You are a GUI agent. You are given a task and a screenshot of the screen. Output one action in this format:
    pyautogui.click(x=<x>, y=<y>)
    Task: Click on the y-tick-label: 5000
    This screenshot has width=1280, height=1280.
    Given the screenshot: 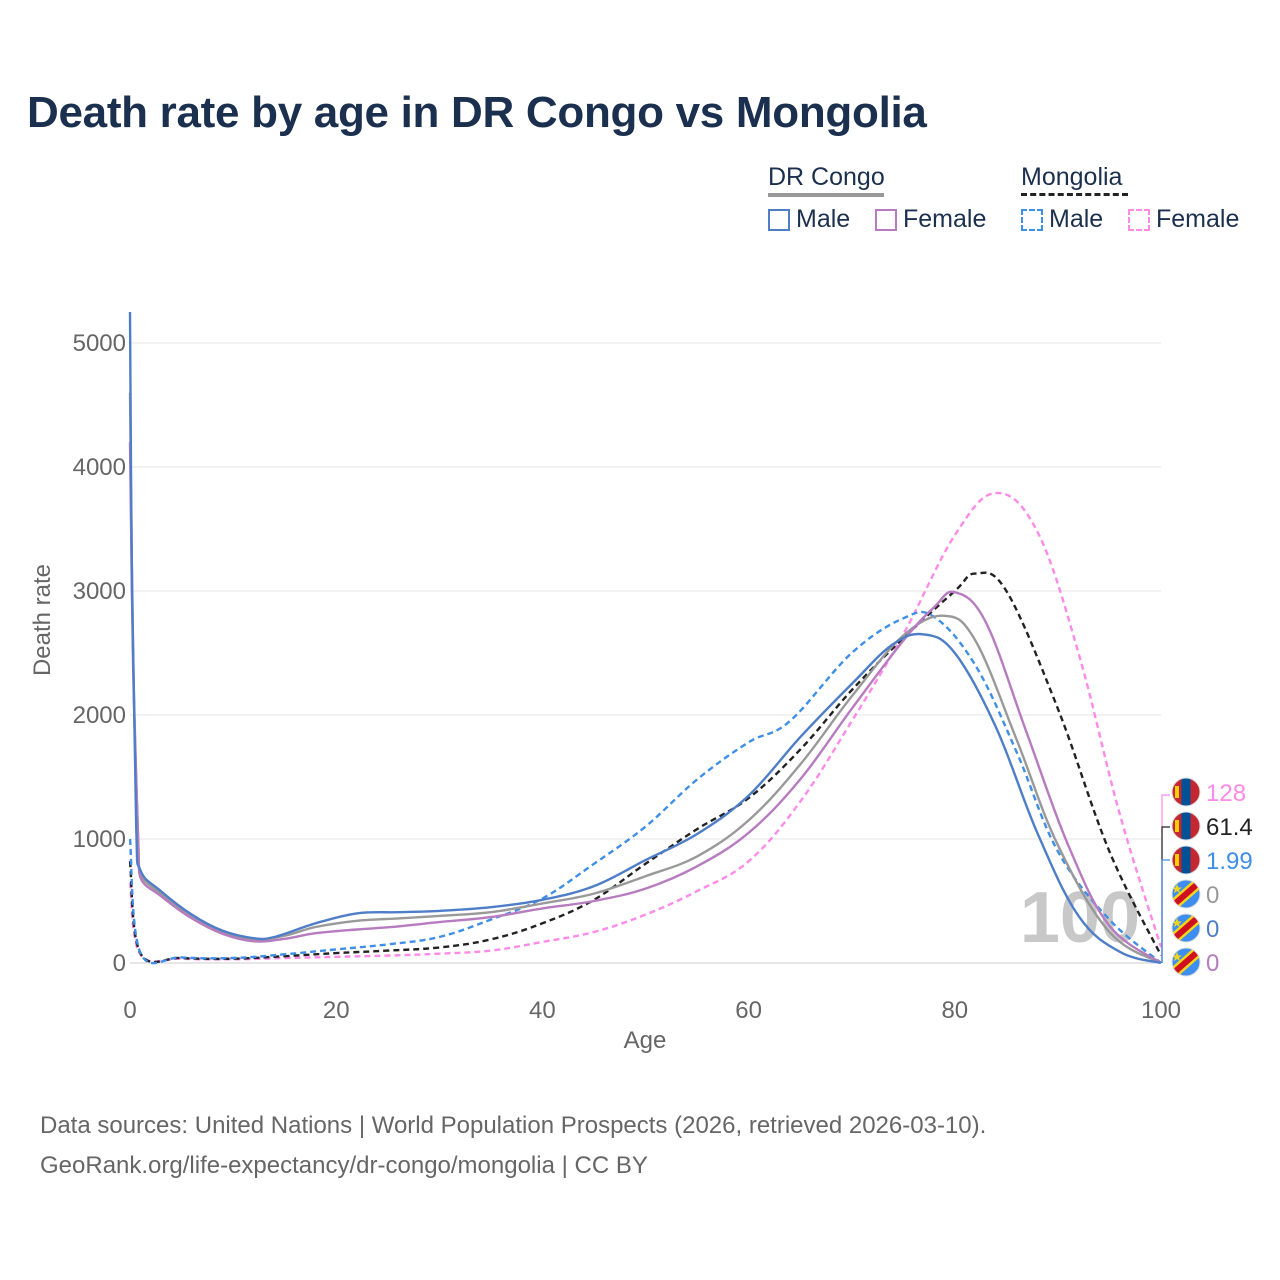 What is the action you would take?
    pyautogui.click(x=99, y=343)
    